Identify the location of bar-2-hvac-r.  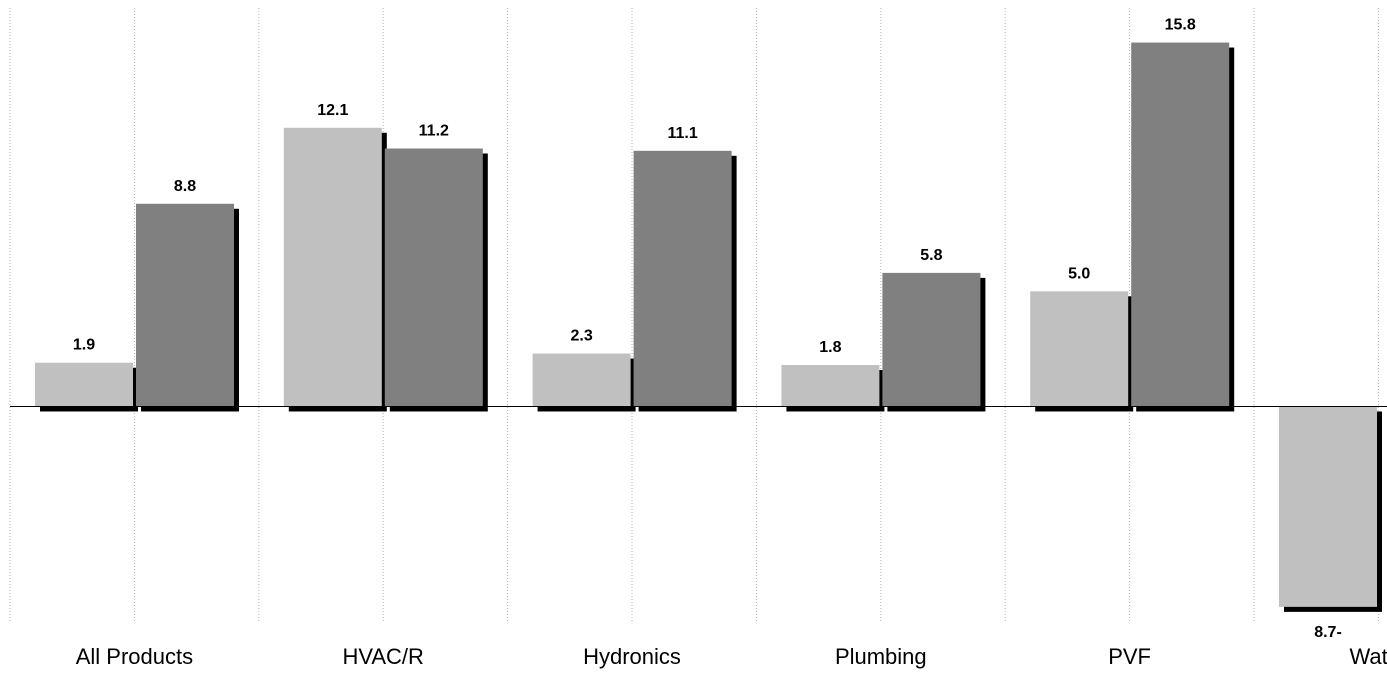
(433, 277).